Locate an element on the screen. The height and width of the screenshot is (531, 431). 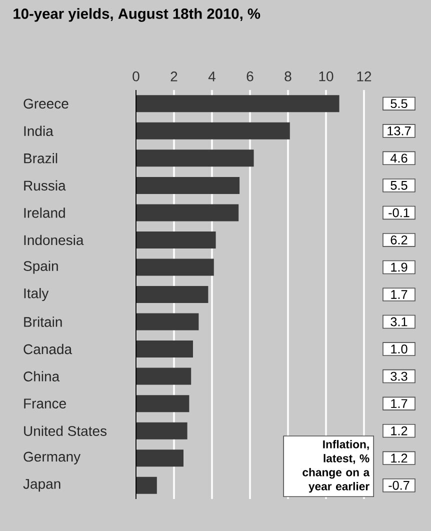
annotation: Inflation, latest, % change on a year earlier is located at coordinates (336, 466).